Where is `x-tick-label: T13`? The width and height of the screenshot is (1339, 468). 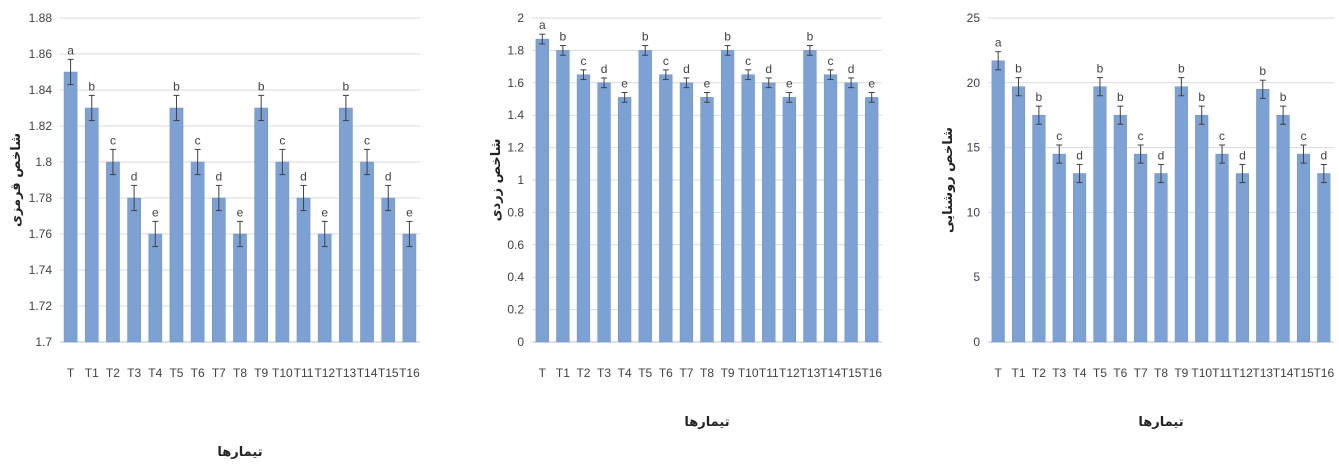
x-tick-label: T13 is located at coordinates (810, 373).